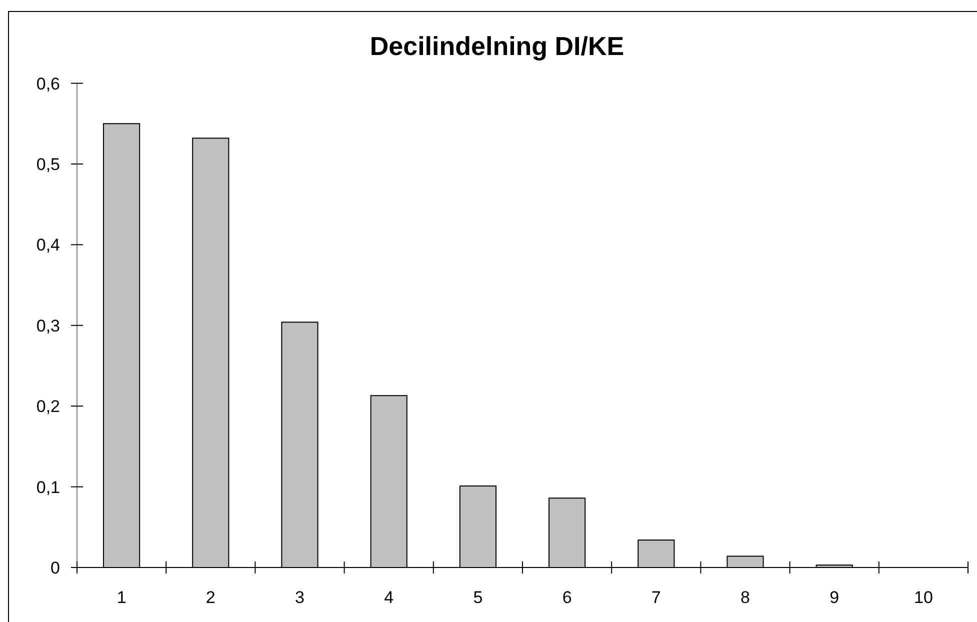 The image size is (977, 622). I want to click on y-tick-label: 0,5, so click(48, 164).